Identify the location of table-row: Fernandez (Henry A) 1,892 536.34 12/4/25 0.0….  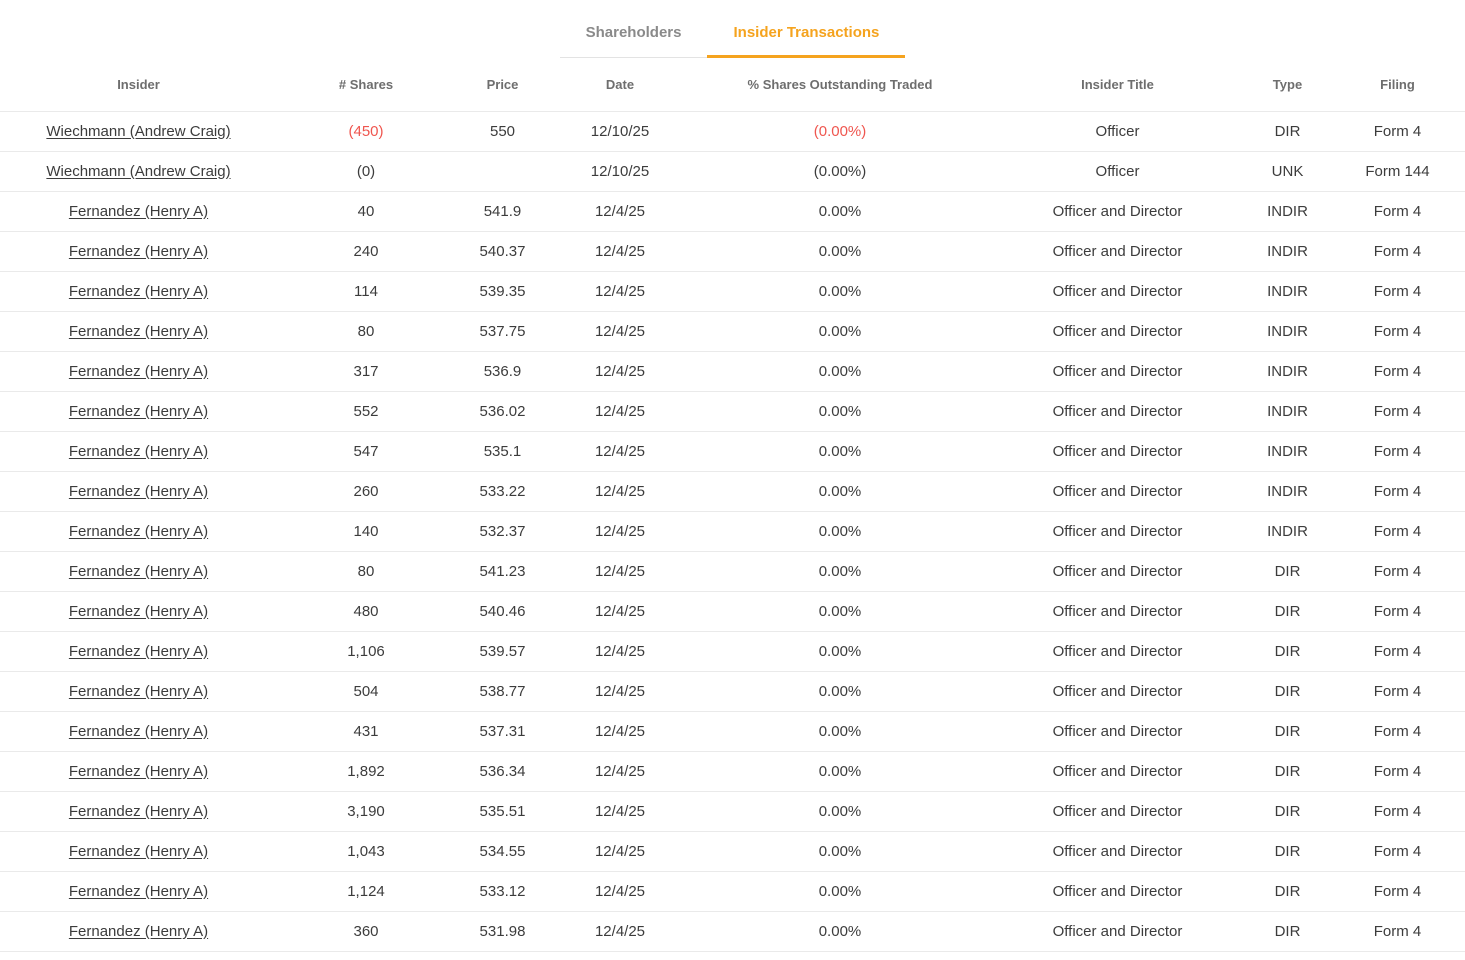
(732, 770).